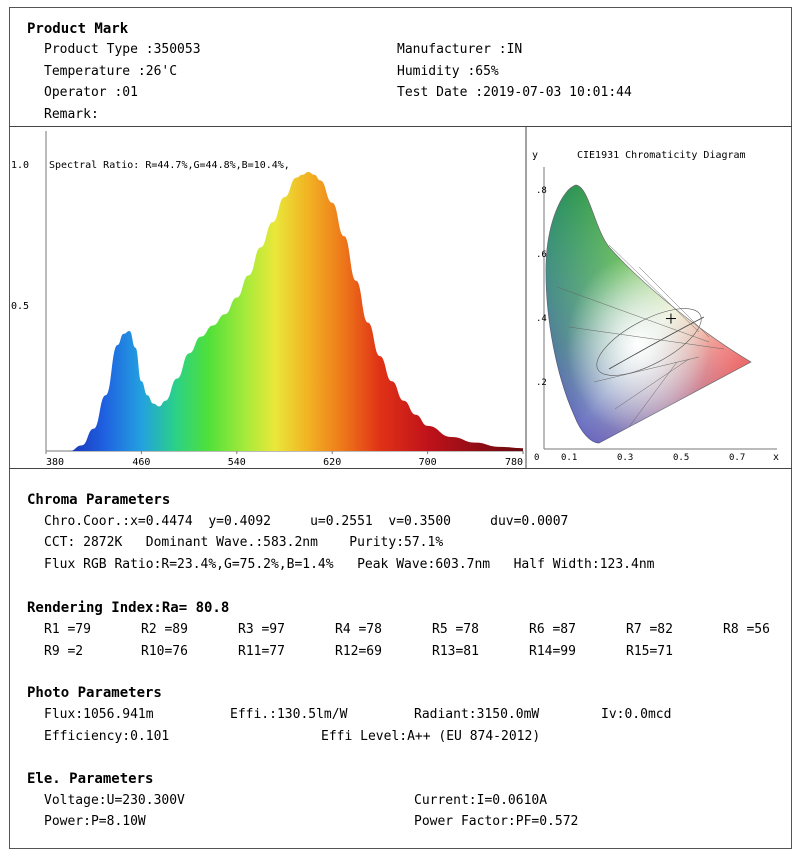  Describe the element at coordinates (536, 458) in the screenshot. I see `cie-x-tick: 0` at that location.